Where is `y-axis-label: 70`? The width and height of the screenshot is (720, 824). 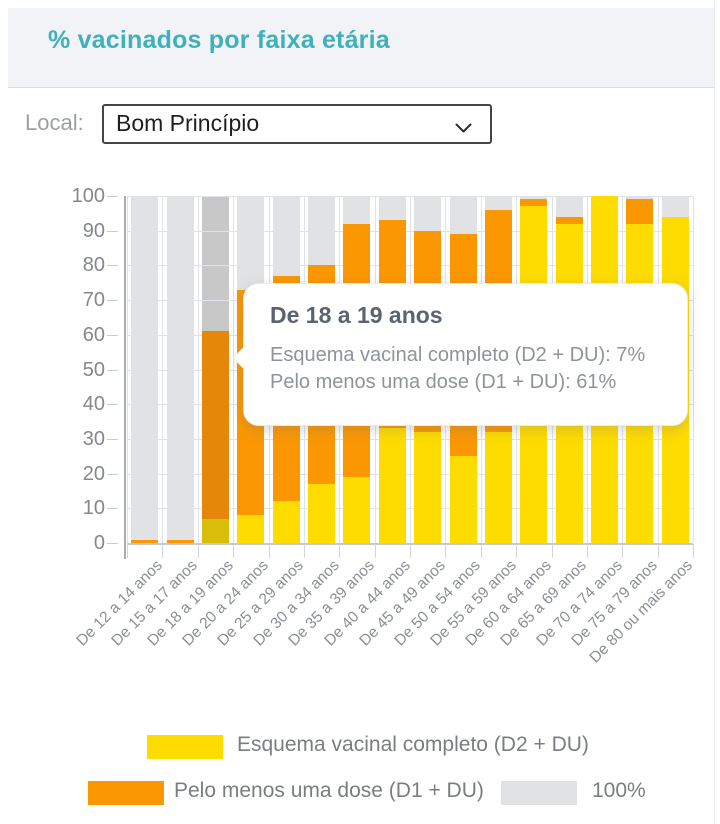
y-axis-label: 70 is located at coordinates (93, 300).